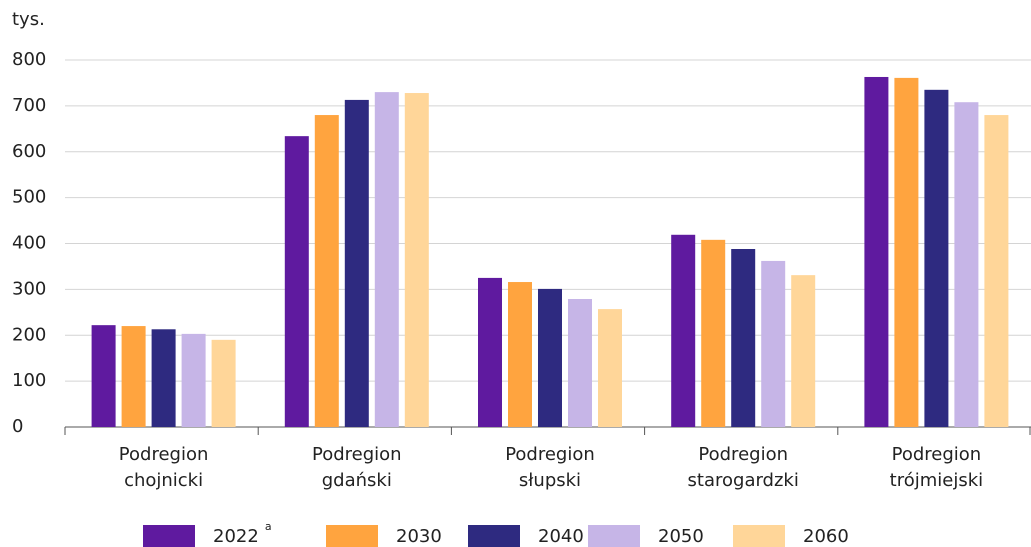 The height and width of the screenshot is (547, 1031). Describe the element at coordinates (28, 19) in the screenshot. I see `unit-label: tys.` at that location.